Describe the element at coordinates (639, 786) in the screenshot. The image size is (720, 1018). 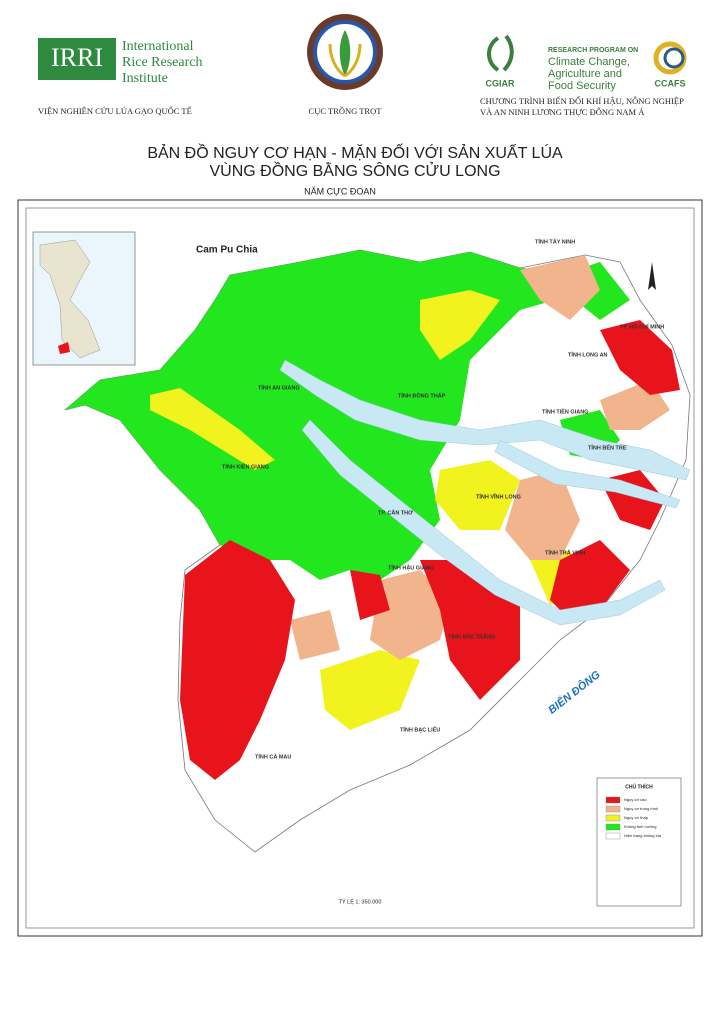
I see `legend-title: CHÚ THÍCH` at that location.